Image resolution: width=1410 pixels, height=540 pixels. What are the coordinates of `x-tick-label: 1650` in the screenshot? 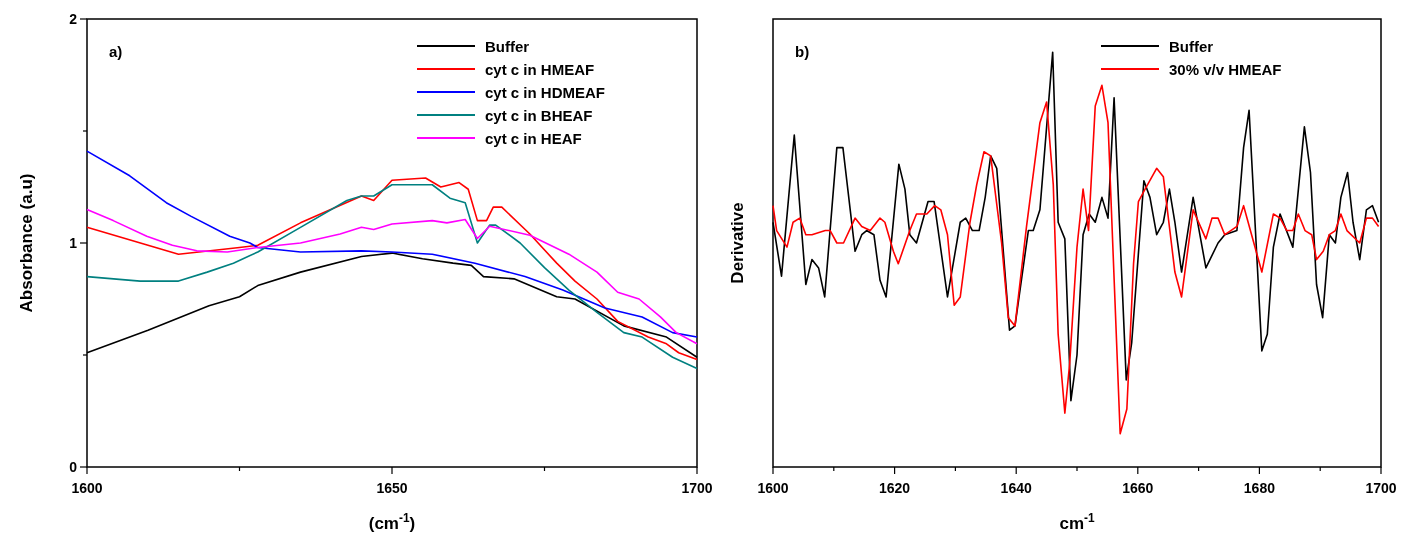 It's located at (392, 488).